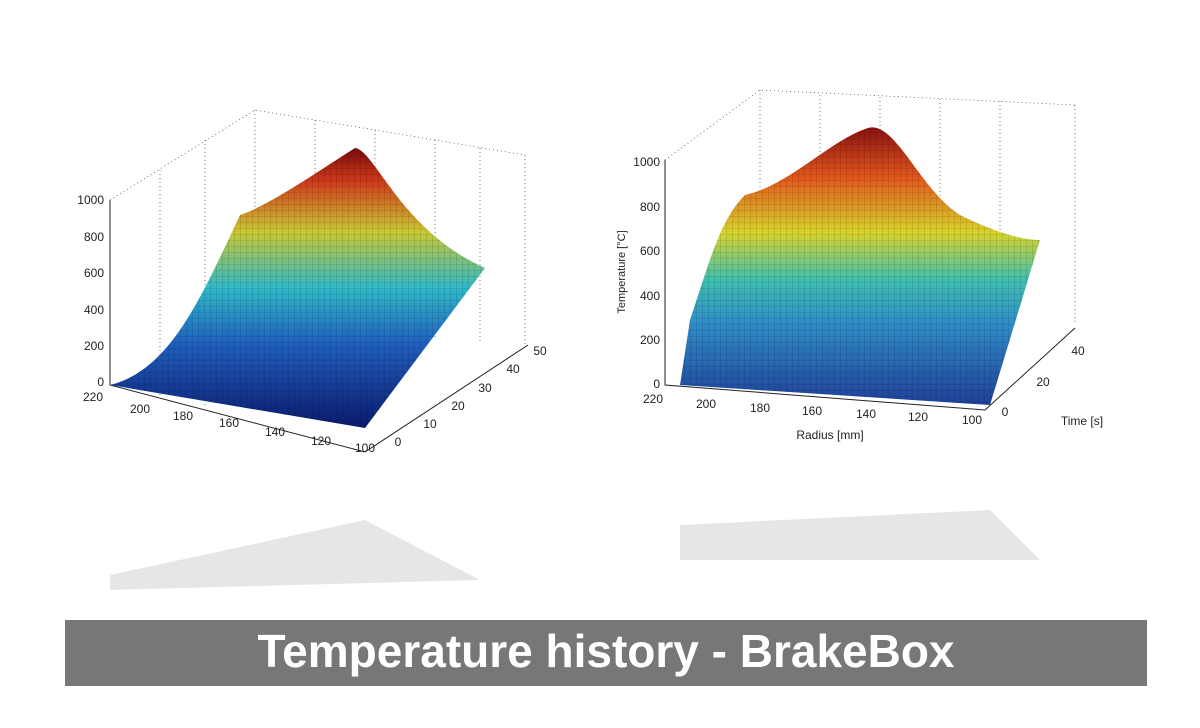  Describe the element at coordinates (430, 424) in the screenshot. I see `tick-label: 10` at that location.